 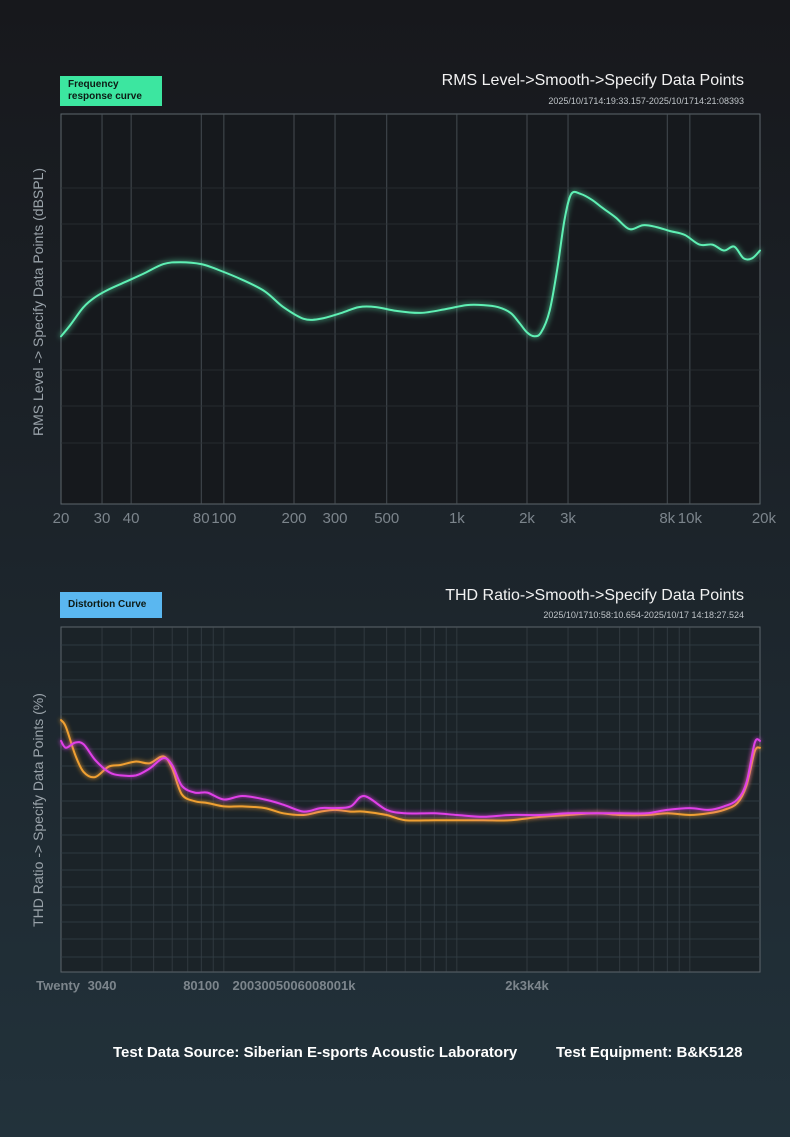 What do you see at coordinates (386, 518) in the screenshot?
I see `x-tick-label: 500` at bounding box center [386, 518].